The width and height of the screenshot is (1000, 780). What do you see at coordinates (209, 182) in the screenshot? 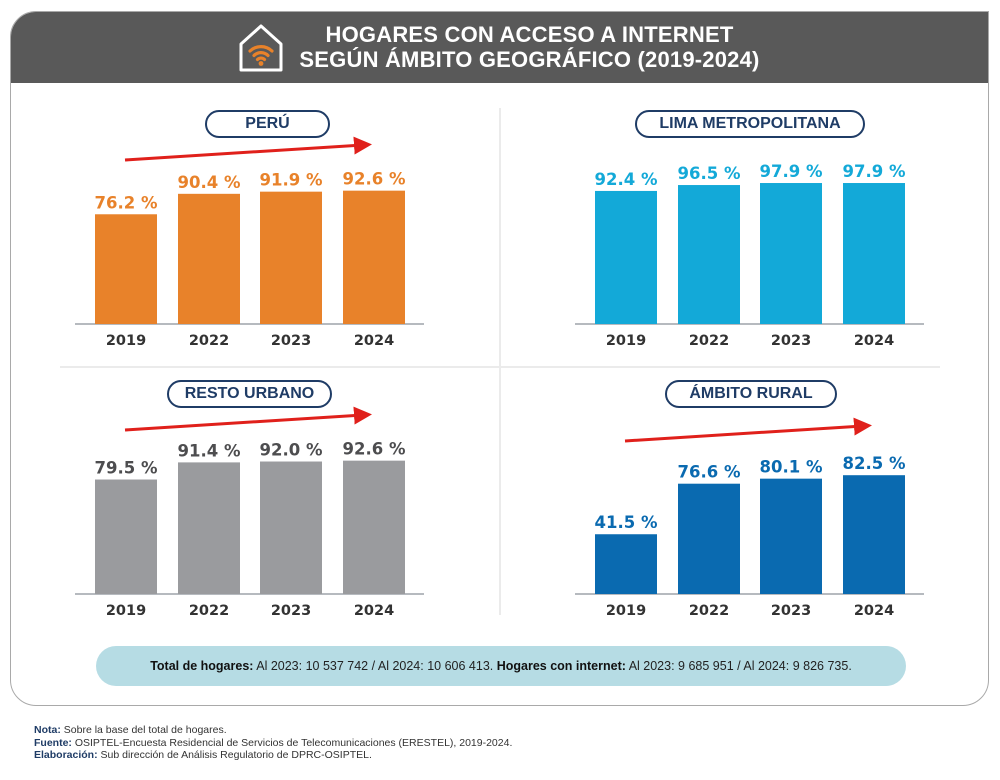
I see `data-label-2022: 90.4 %` at bounding box center [209, 182].